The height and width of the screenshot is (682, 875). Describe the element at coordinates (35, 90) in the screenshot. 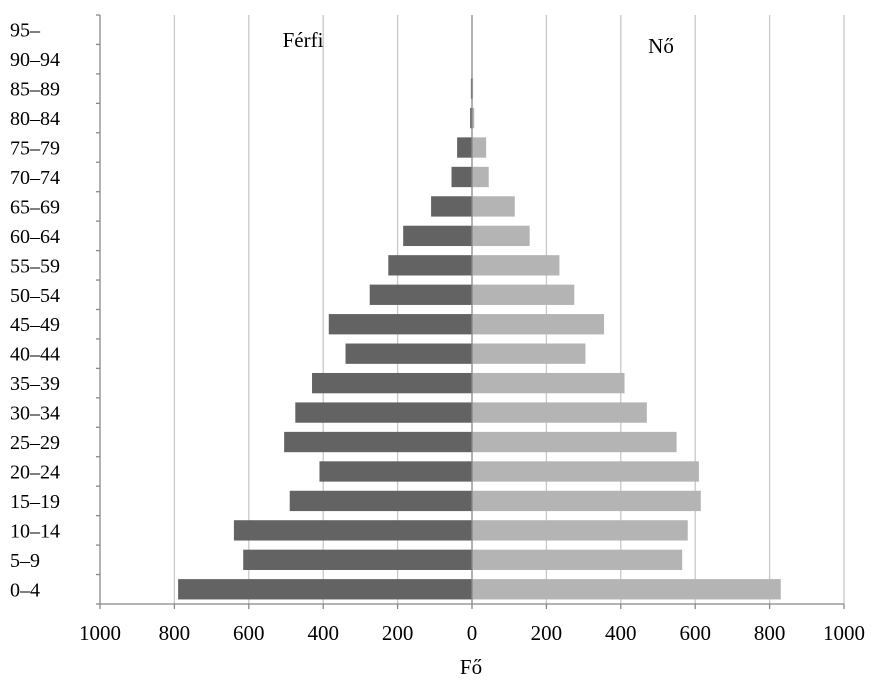

I see `y-tick-label: 85–89` at that location.